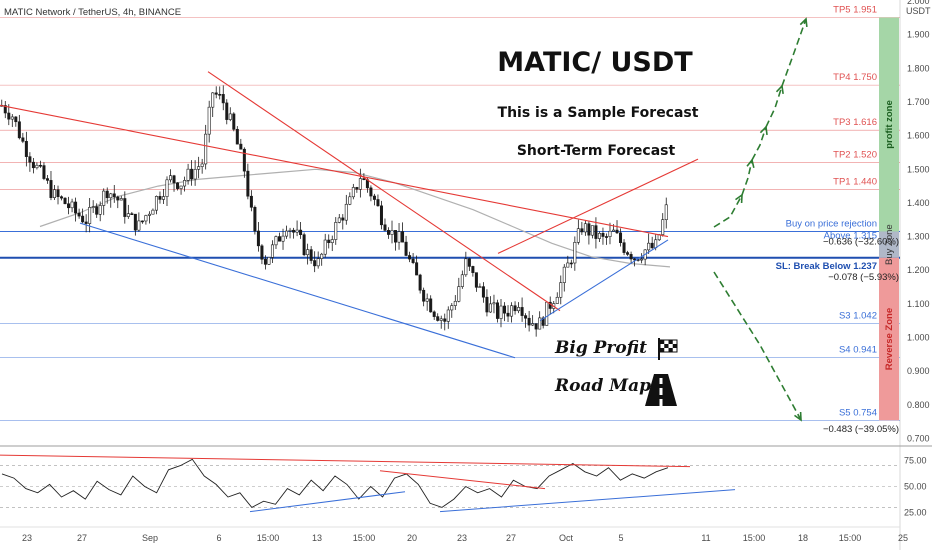 The height and width of the screenshot is (550, 932). What do you see at coordinates (889, 244) in the screenshot?
I see `buy-zone-band` at bounding box center [889, 244].